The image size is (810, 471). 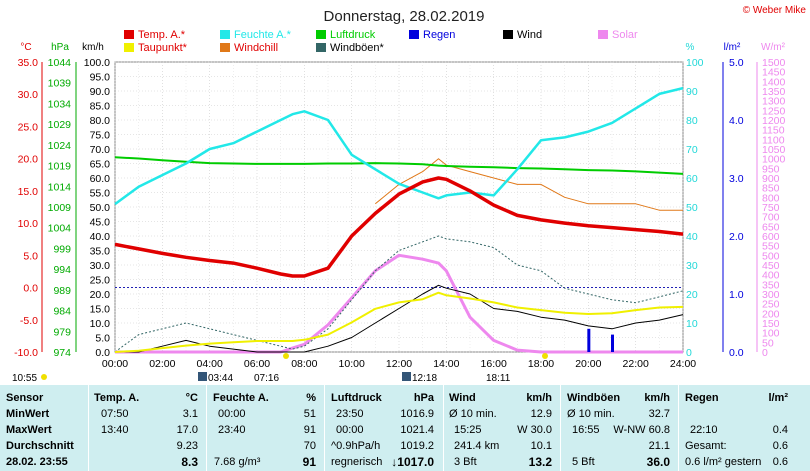 What do you see at coordinates (778, 398) in the screenshot?
I see `rain-unit-header: l/m²` at bounding box center [778, 398].